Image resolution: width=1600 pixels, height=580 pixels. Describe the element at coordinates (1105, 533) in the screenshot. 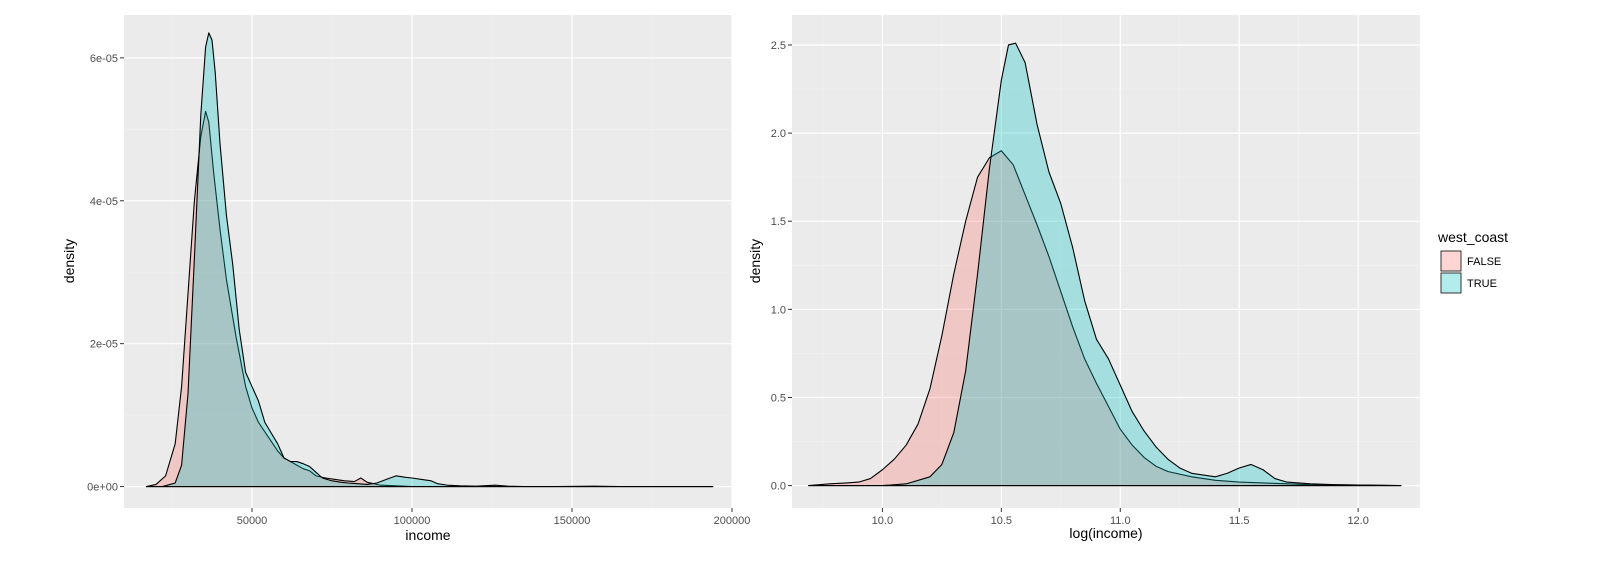

I see `x-axis-title: log(income)` at that location.